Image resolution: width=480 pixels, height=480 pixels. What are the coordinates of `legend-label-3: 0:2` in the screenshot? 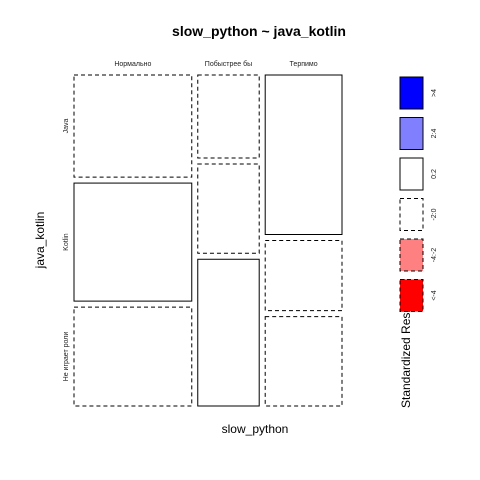 It's located at (434, 174).